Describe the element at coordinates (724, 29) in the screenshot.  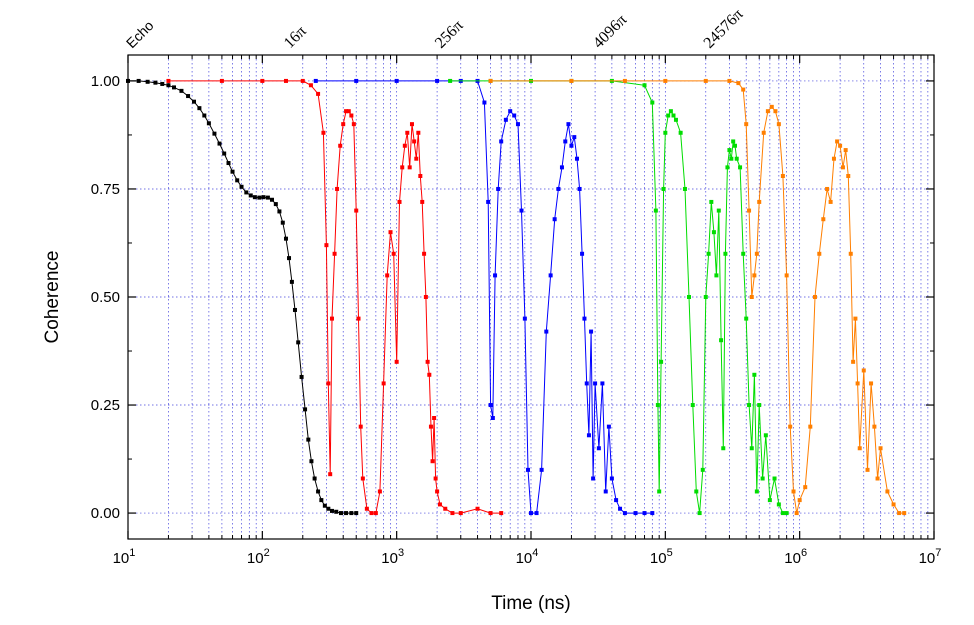
I see `pulse-label: 24576π` at that location.